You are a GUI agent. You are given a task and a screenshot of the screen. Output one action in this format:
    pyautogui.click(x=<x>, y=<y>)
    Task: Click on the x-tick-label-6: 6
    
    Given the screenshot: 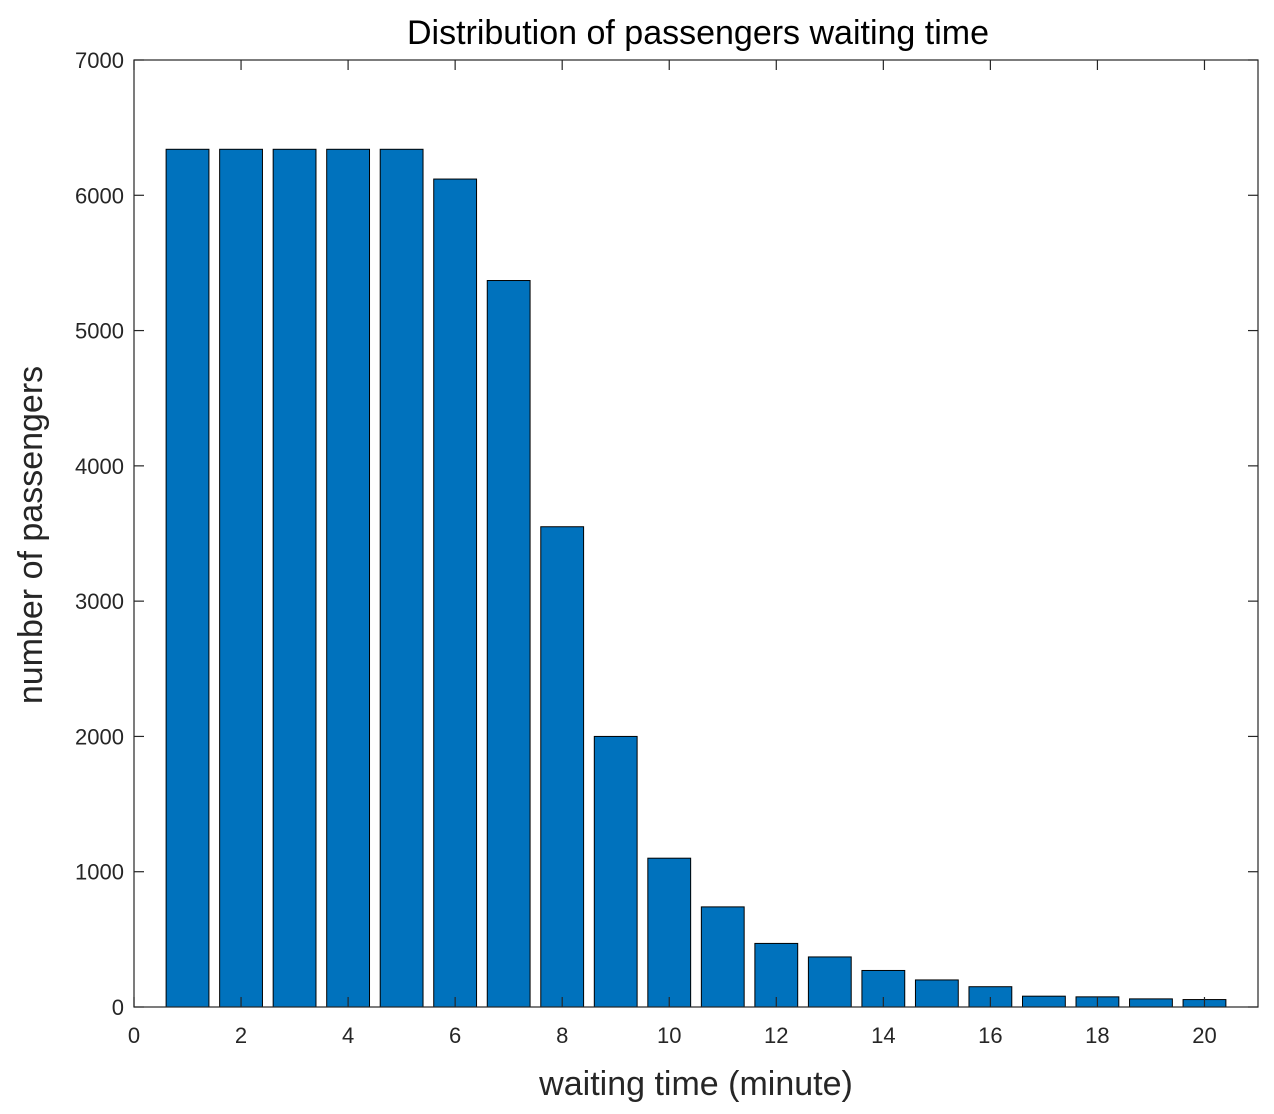 What is the action you would take?
    pyautogui.click(x=455, y=1035)
    